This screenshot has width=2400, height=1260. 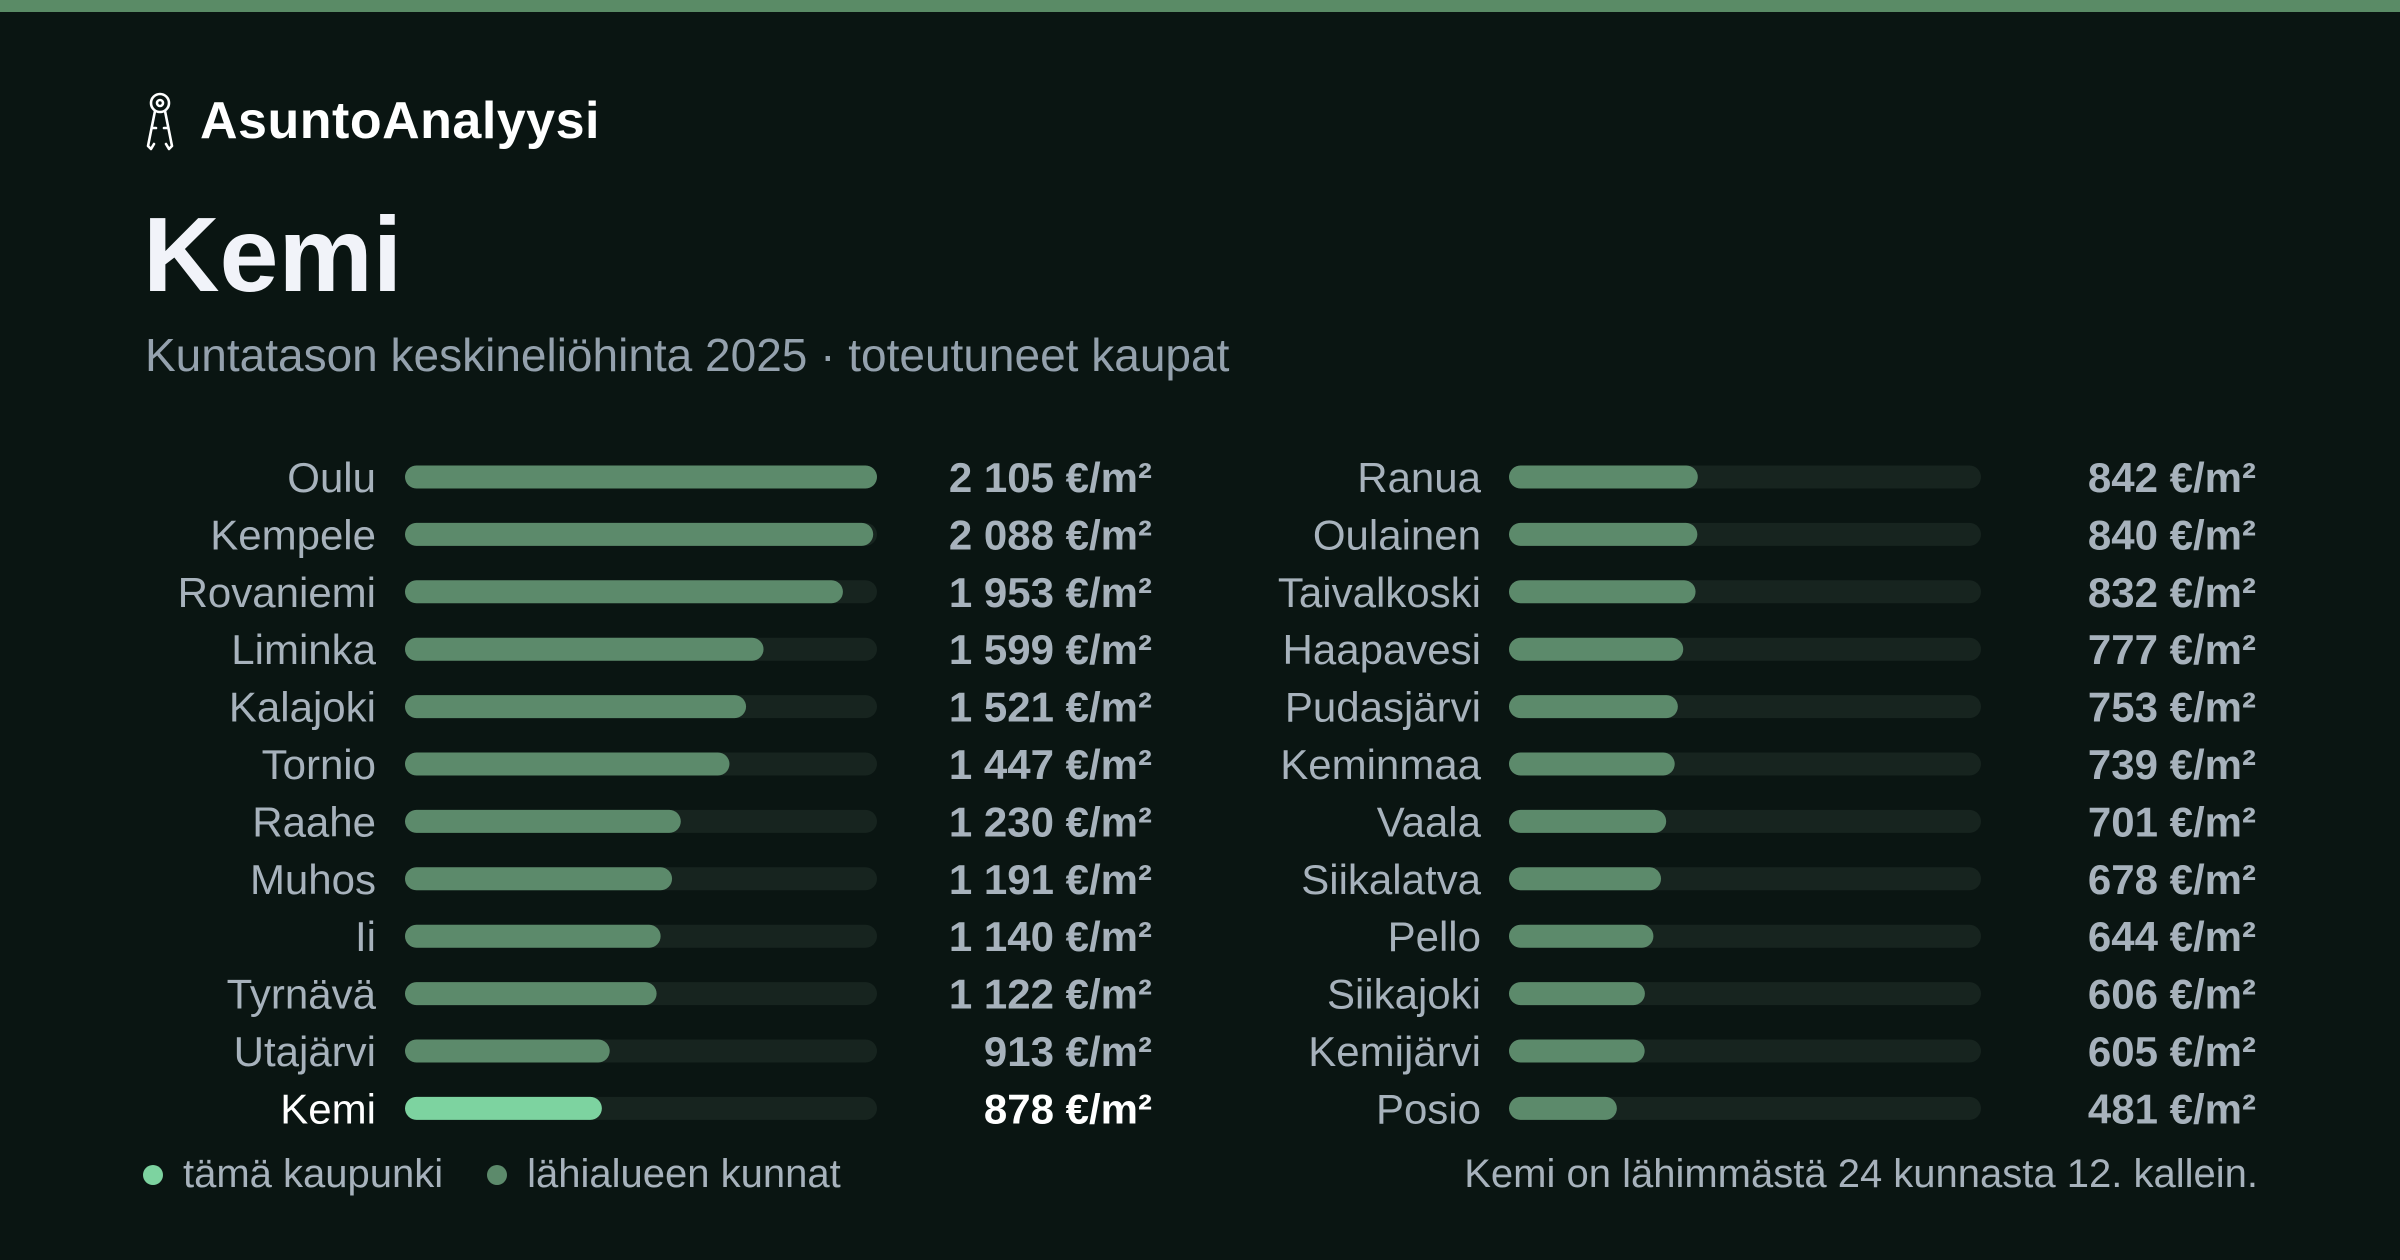 I want to click on bar-kemijarvi, so click(x=1577, y=1051).